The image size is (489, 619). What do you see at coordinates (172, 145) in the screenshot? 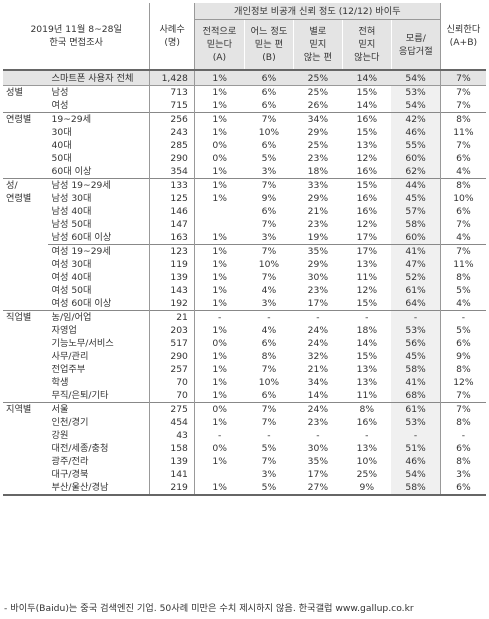
I see `cell-sample-size: 285` at bounding box center [172, 145].